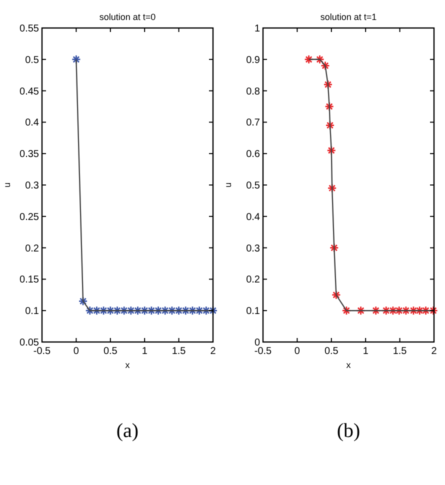 This screenshot has width=445, height=485. I want to click on chart-title: solution at t=1, so click(348, 17).